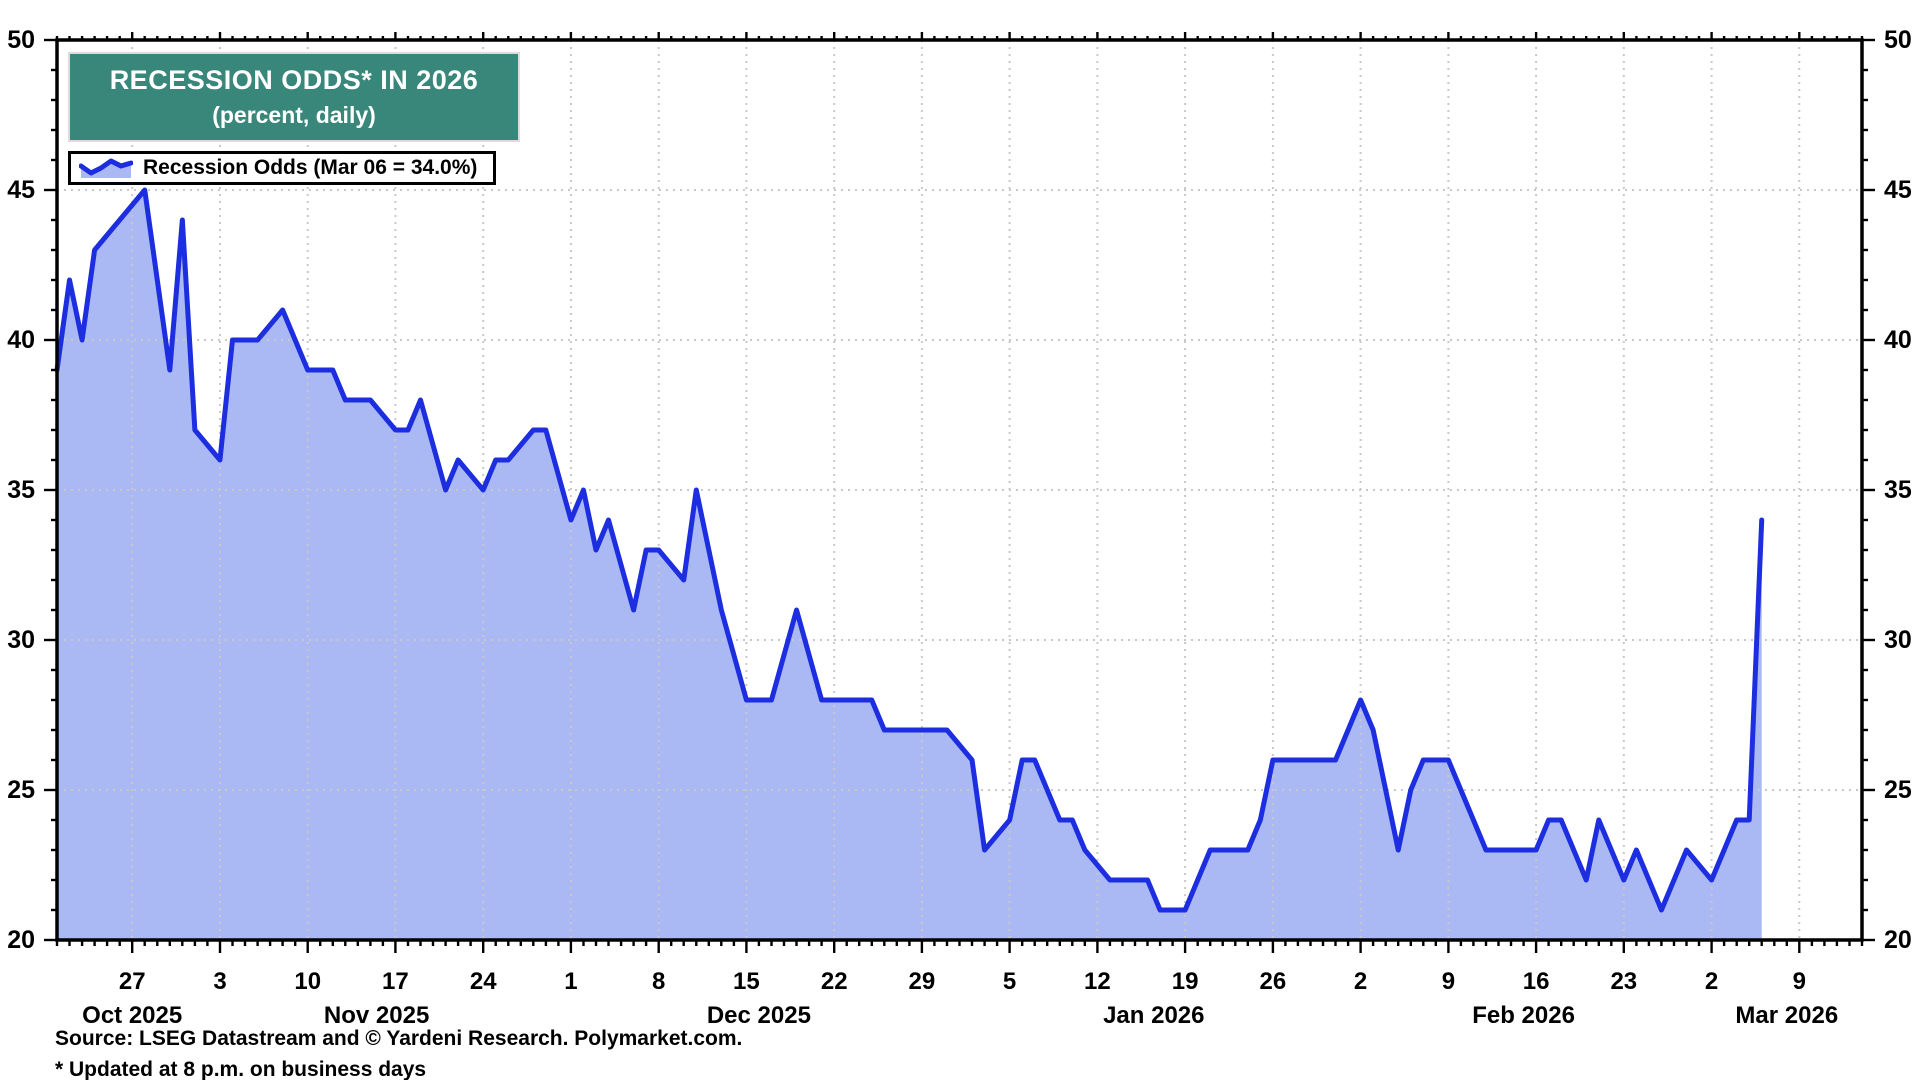  Describe the element at coordinates (21, 640) in the screenshot. I see `y-axis-label-left: 30` at that location.